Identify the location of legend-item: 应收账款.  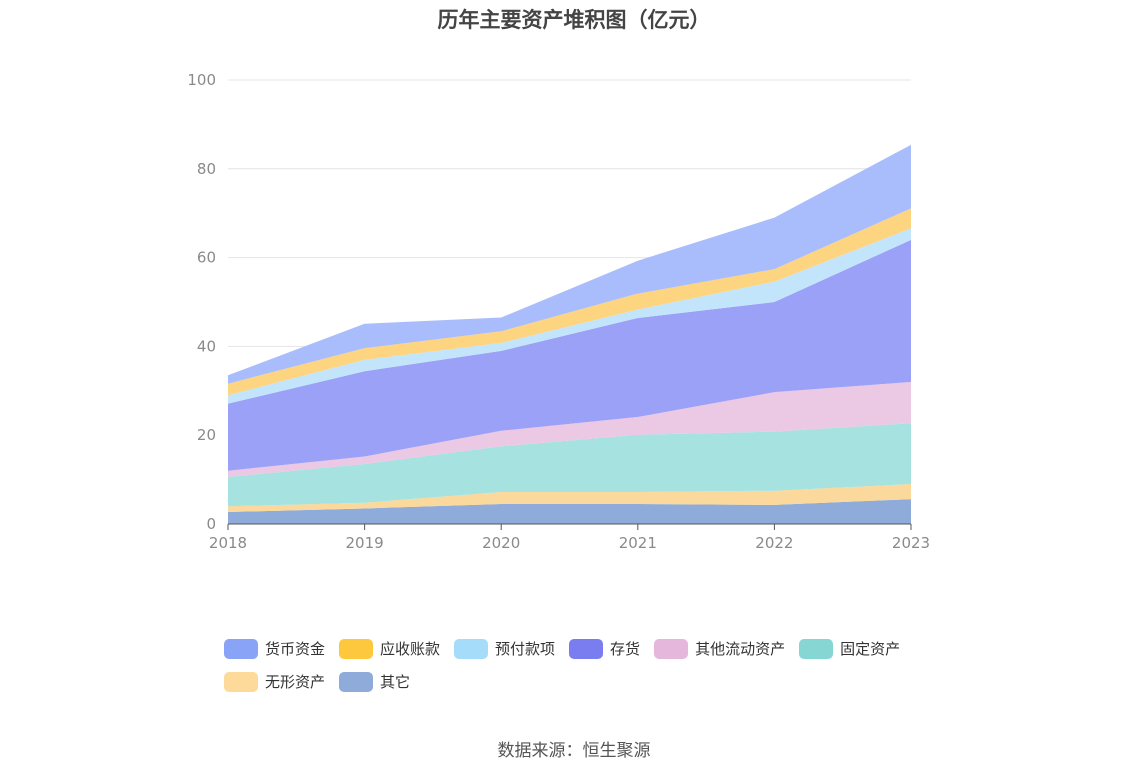
(389, 648).